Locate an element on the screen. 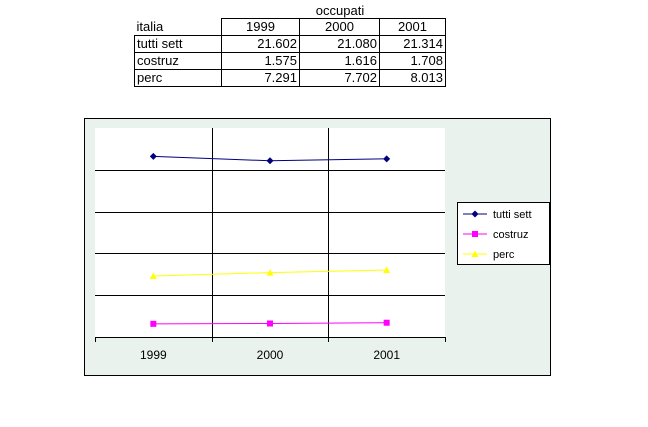 This screenshot has width=648, height=427. table-corner-cell: italia is located at coordinates (178, 27).